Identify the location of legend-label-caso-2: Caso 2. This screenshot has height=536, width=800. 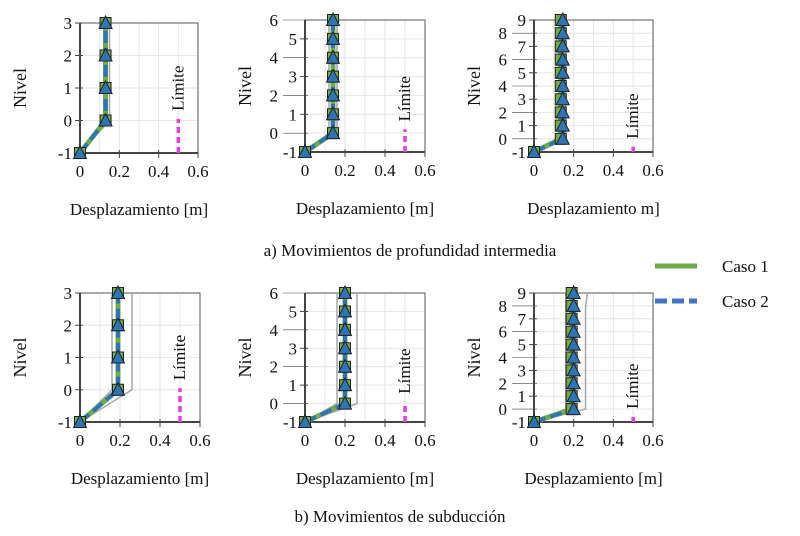
(745, 301).